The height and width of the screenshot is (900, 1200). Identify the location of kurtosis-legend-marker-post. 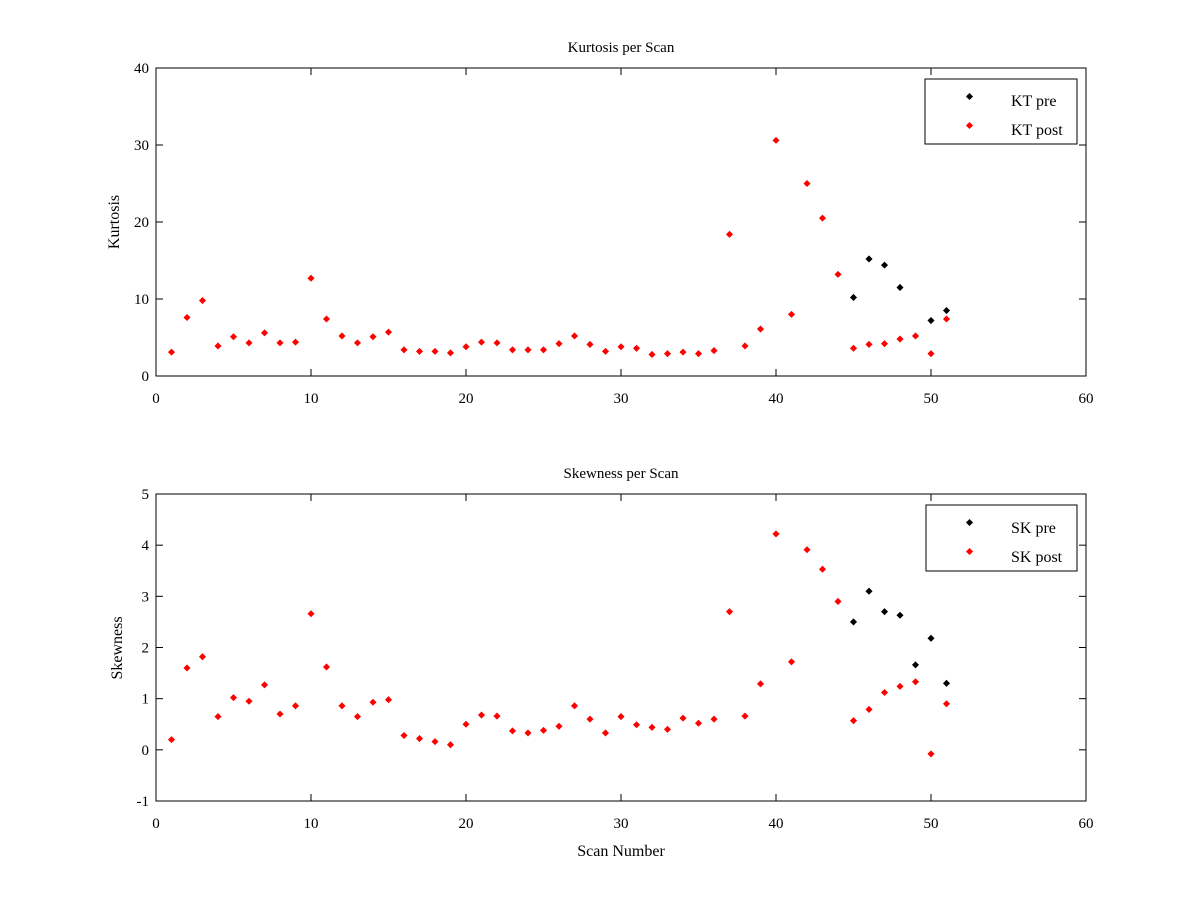
(969, 125).